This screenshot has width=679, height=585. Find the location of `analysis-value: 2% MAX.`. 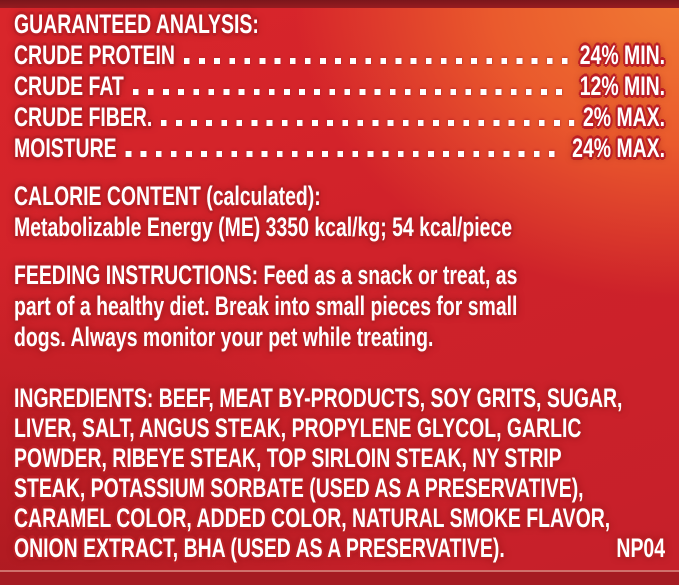

analysis-value: 2% MAX. is located at coordinates (624, 117).